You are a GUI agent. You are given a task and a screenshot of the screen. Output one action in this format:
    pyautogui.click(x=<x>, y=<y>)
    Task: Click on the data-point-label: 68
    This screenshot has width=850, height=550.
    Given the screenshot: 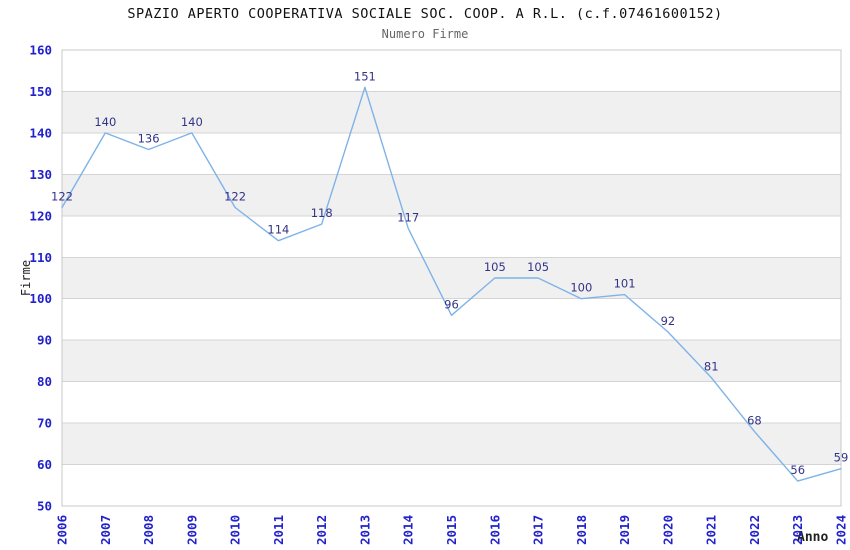 What is the action you would take?
    pyautogui.click(x=754, y=420)
    